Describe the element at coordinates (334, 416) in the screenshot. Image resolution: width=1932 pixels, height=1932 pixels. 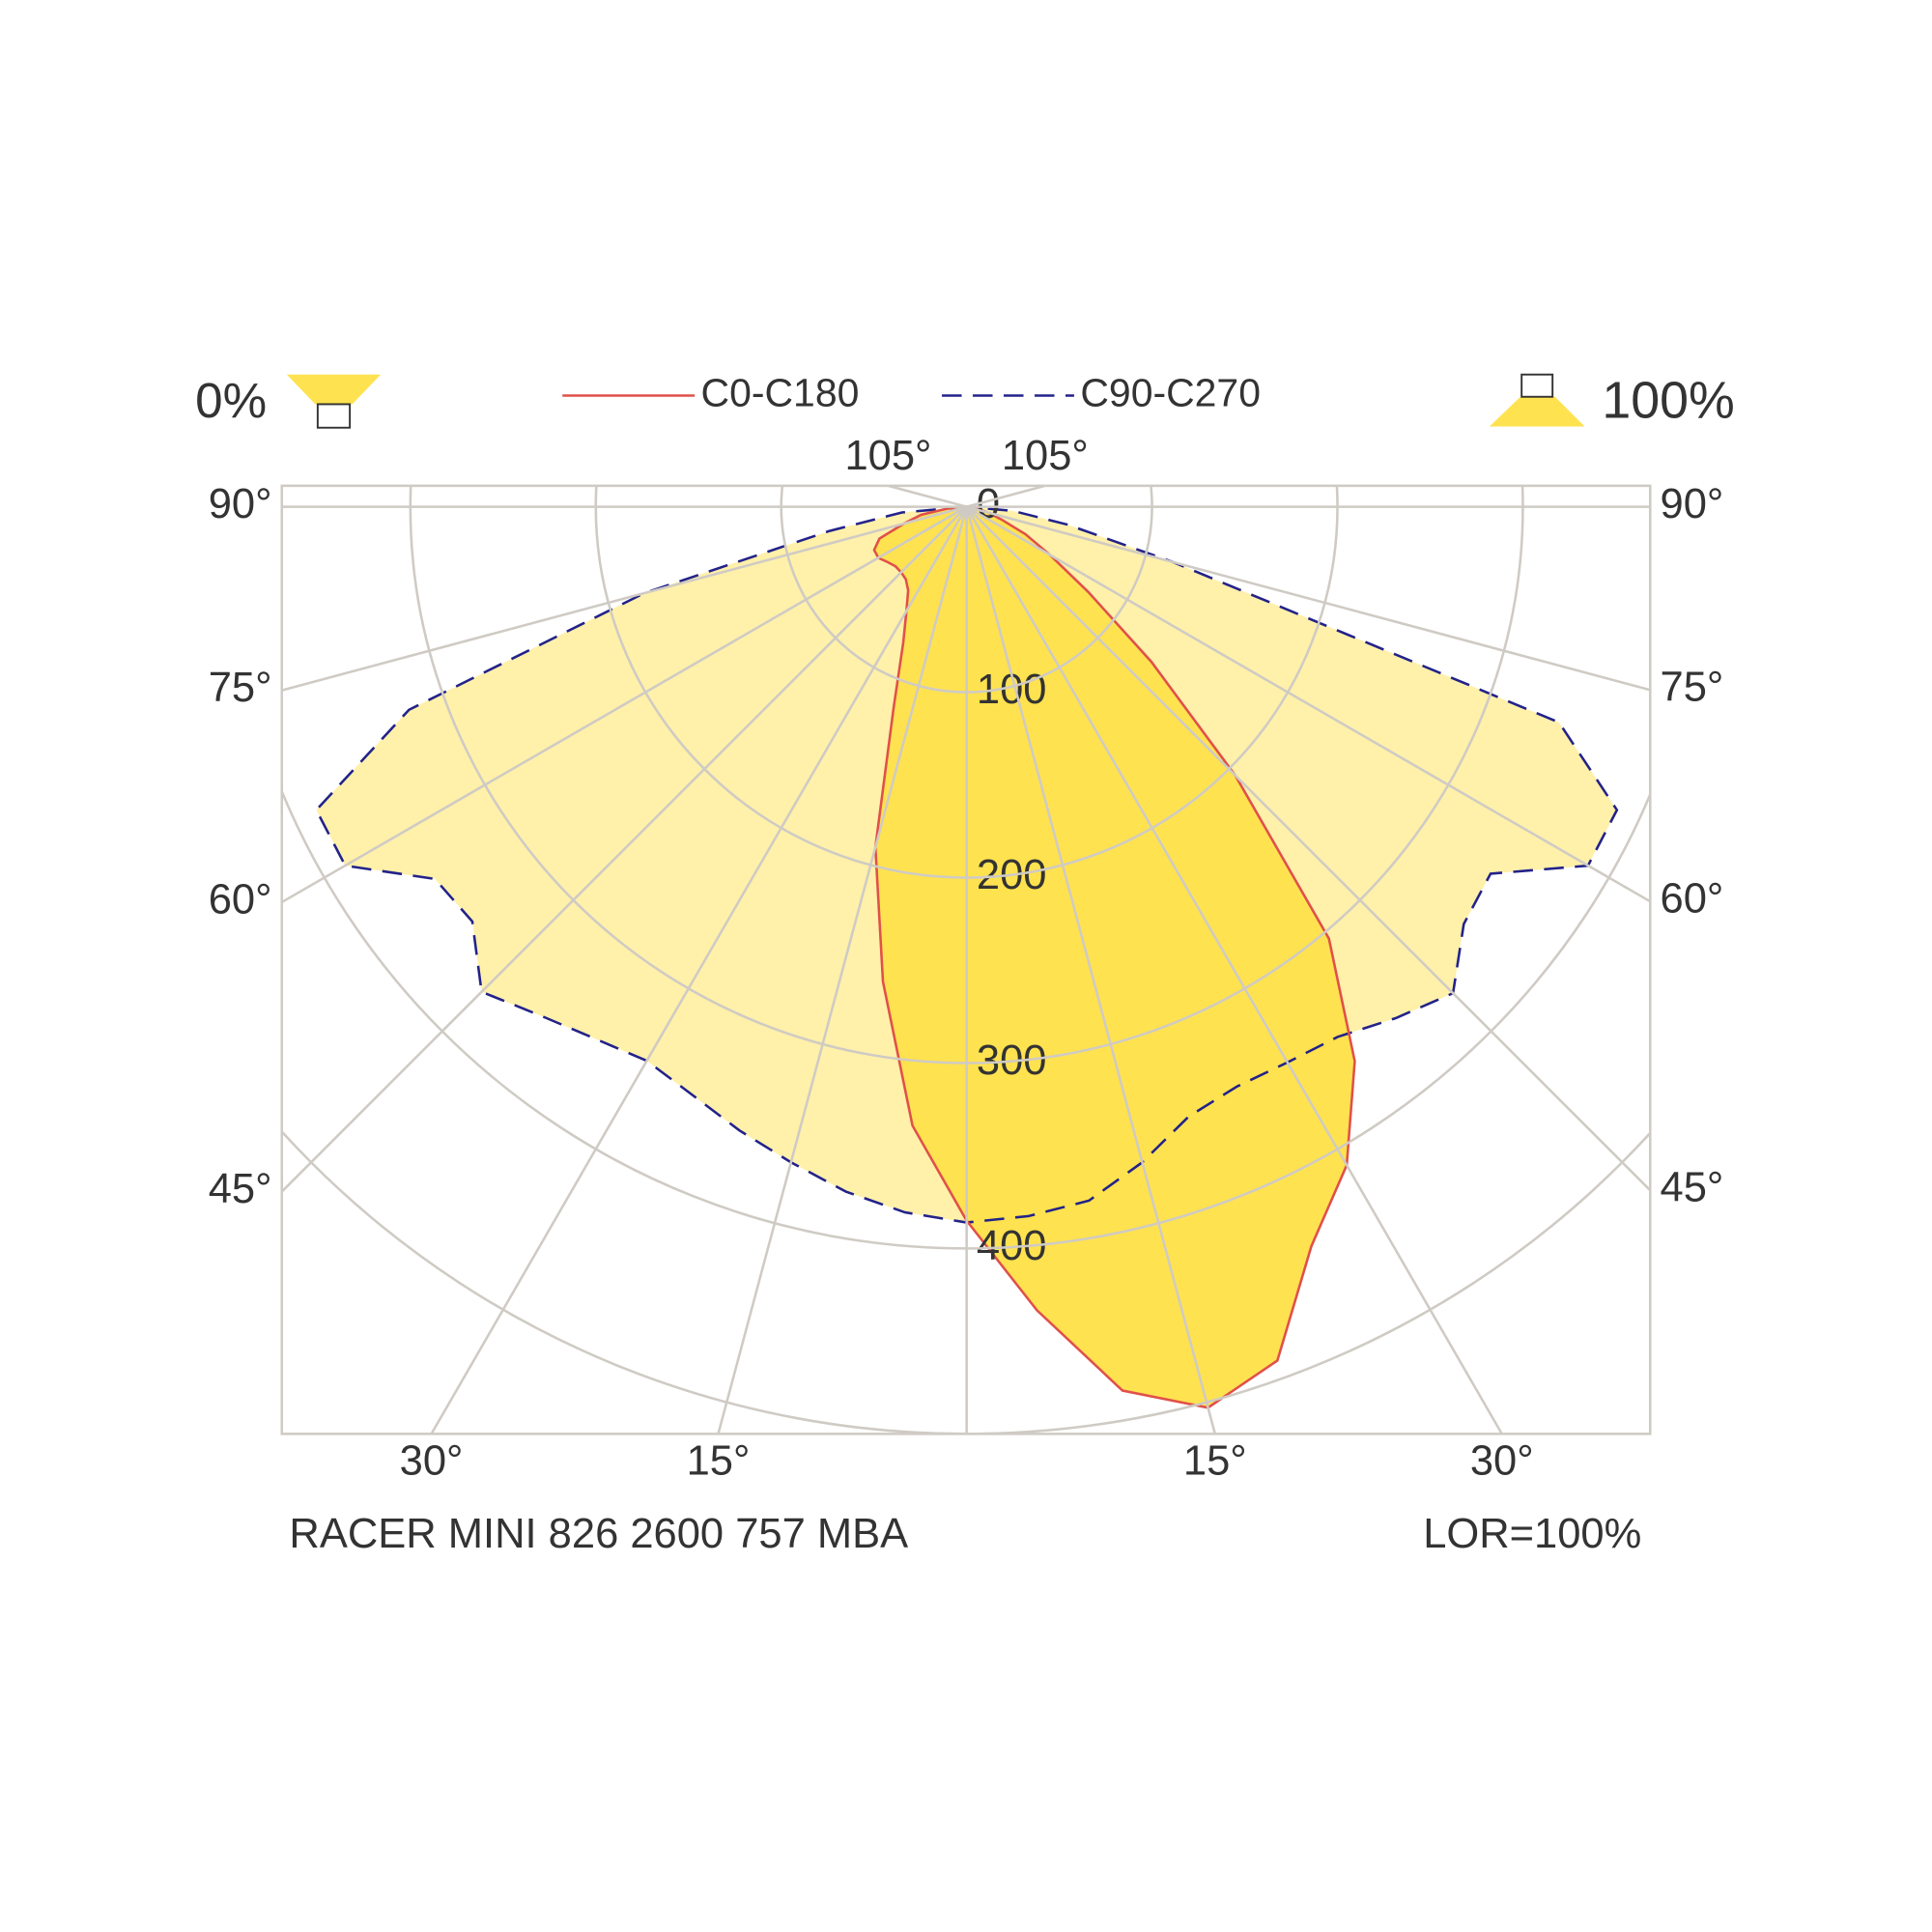
I see `upward-icon-box` at that location.